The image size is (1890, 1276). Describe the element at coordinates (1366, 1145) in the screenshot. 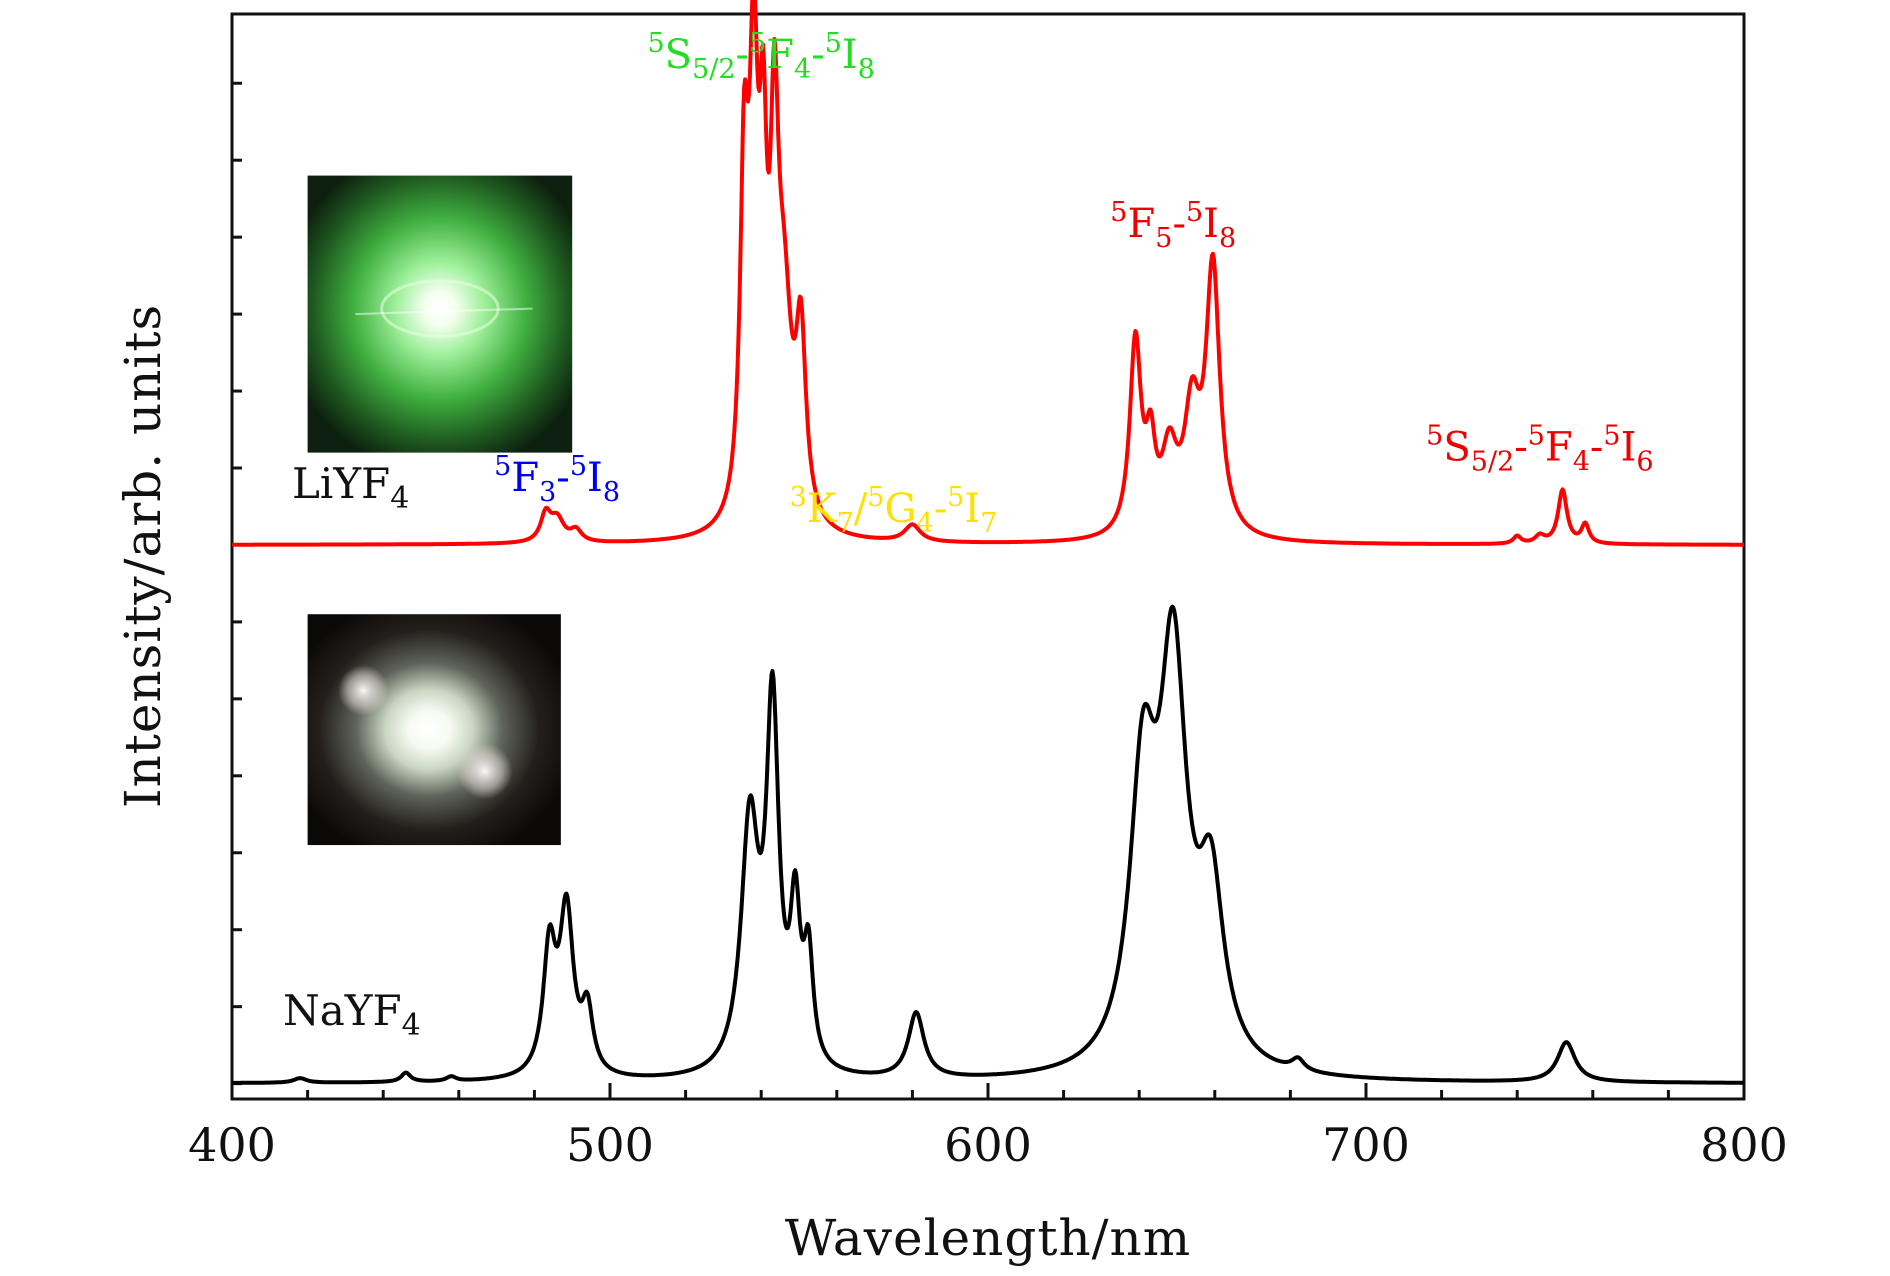

I see `x-tick-label: 700` at that location.